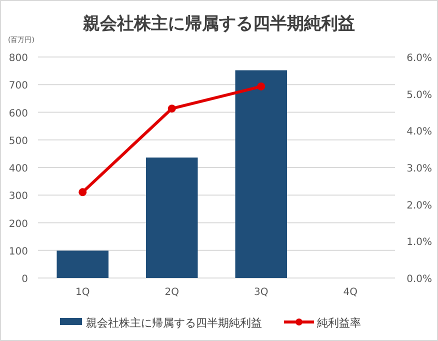 This screenshot has width=438, height=341. Describe the element at coordinates (419, 132) in the screenshot. I see `y2-tick-label: 4.0%` at that location.